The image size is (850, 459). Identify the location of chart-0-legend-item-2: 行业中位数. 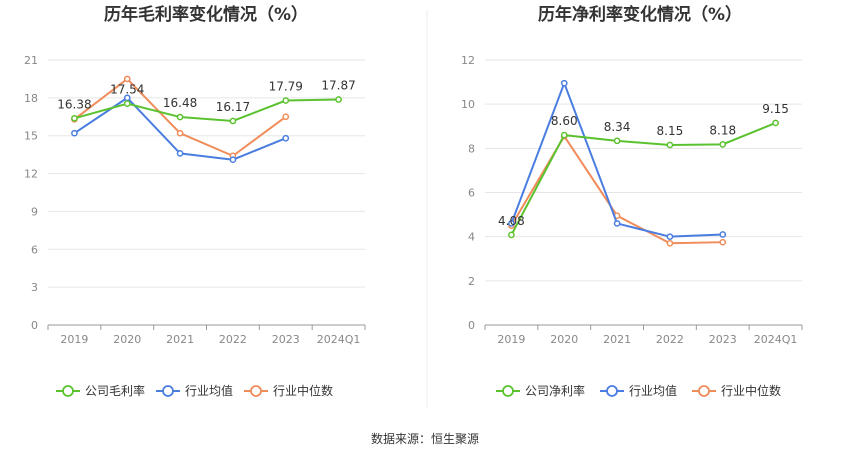
(288, 390).